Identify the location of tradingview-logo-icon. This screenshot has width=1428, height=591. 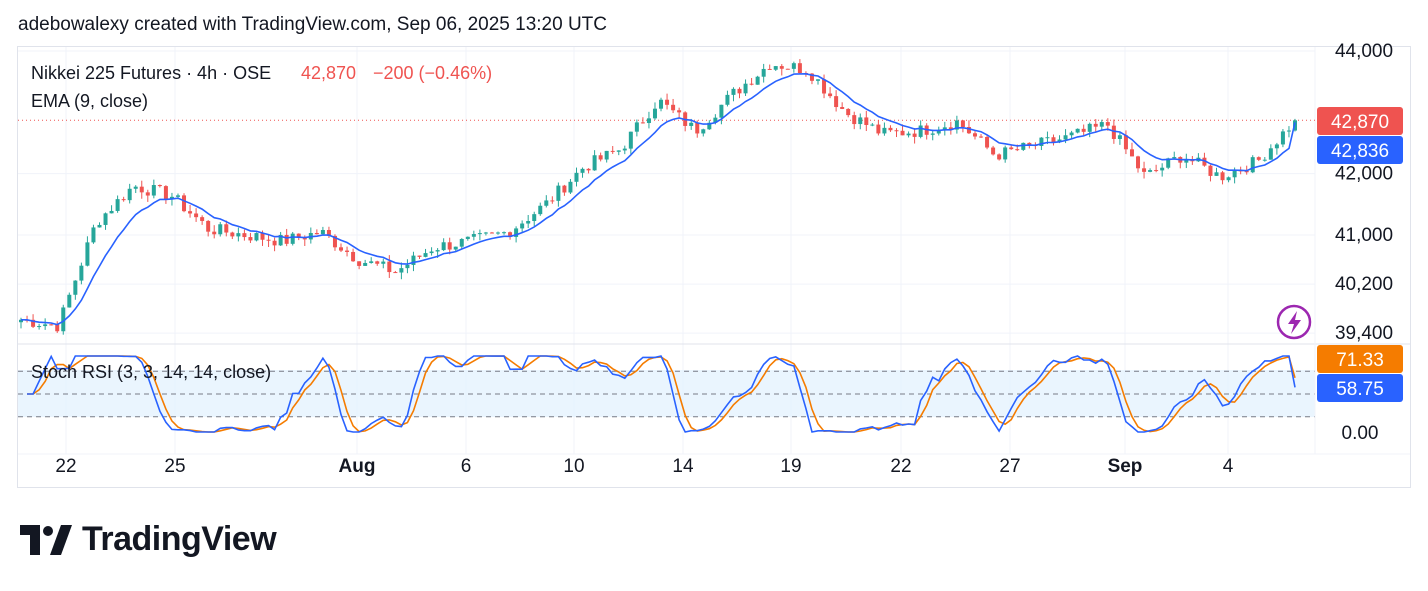
(46, 539).